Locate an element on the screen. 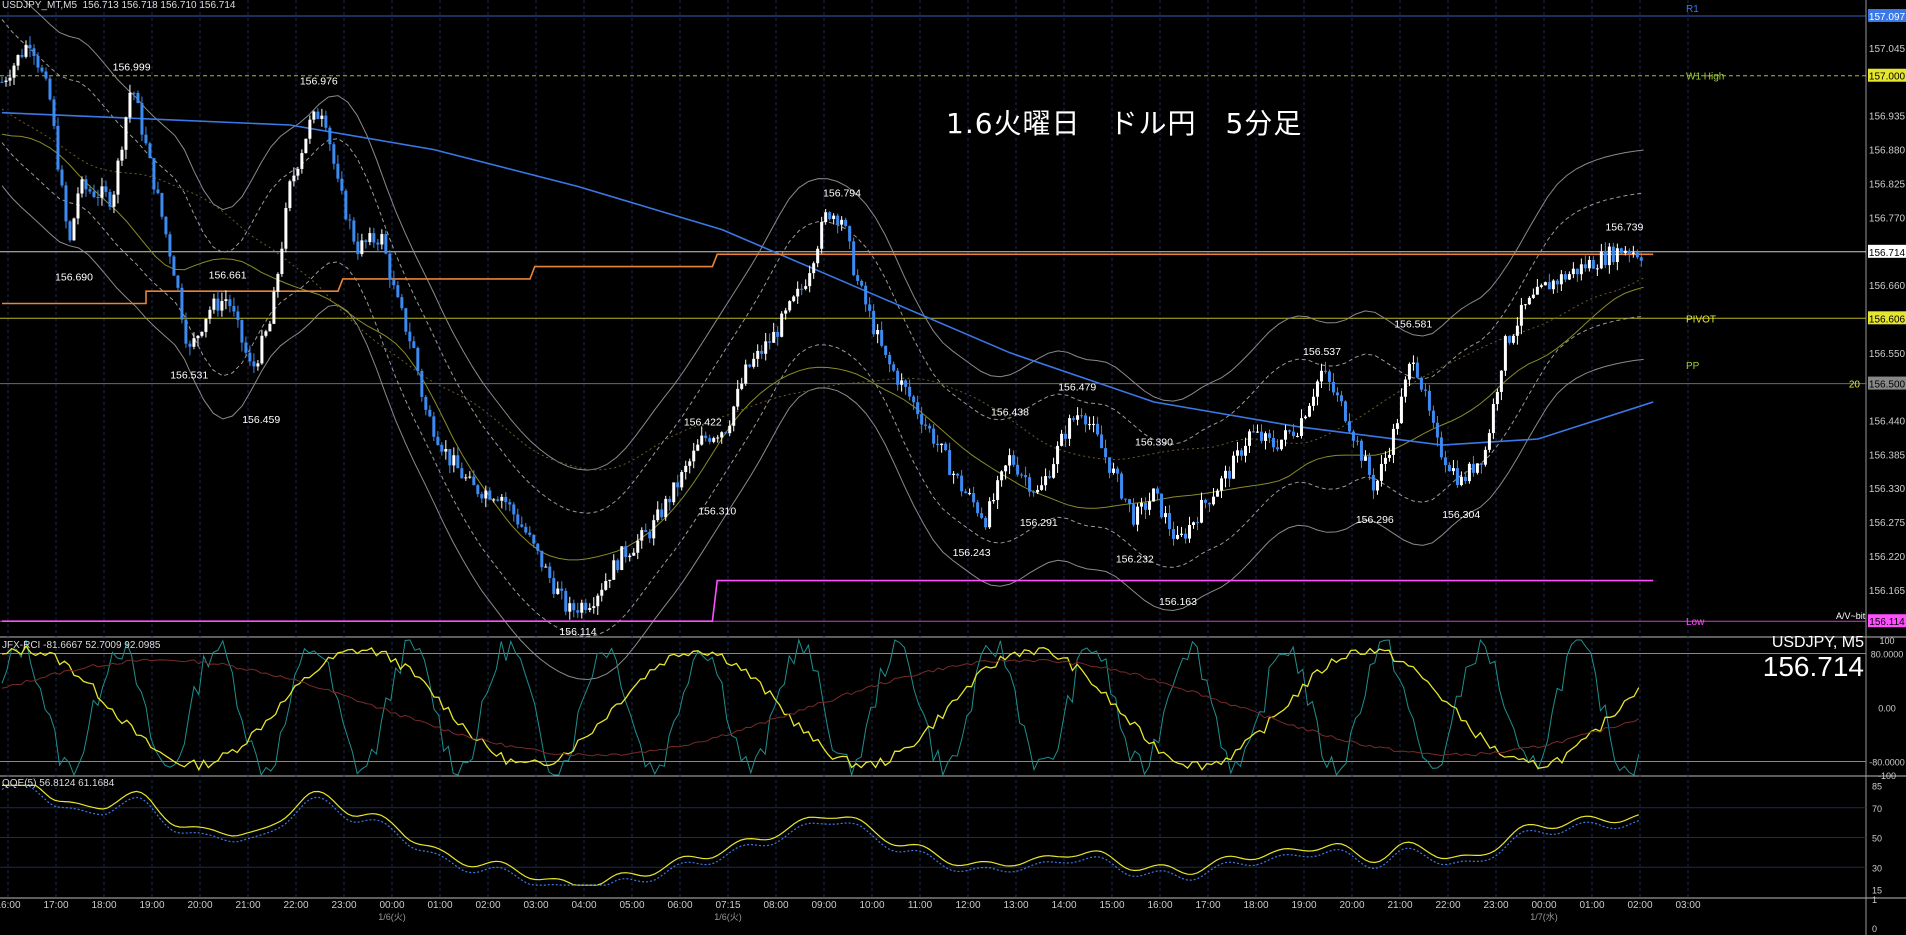  time-axis-label: 02:00 is located at coordinates (487, 905).